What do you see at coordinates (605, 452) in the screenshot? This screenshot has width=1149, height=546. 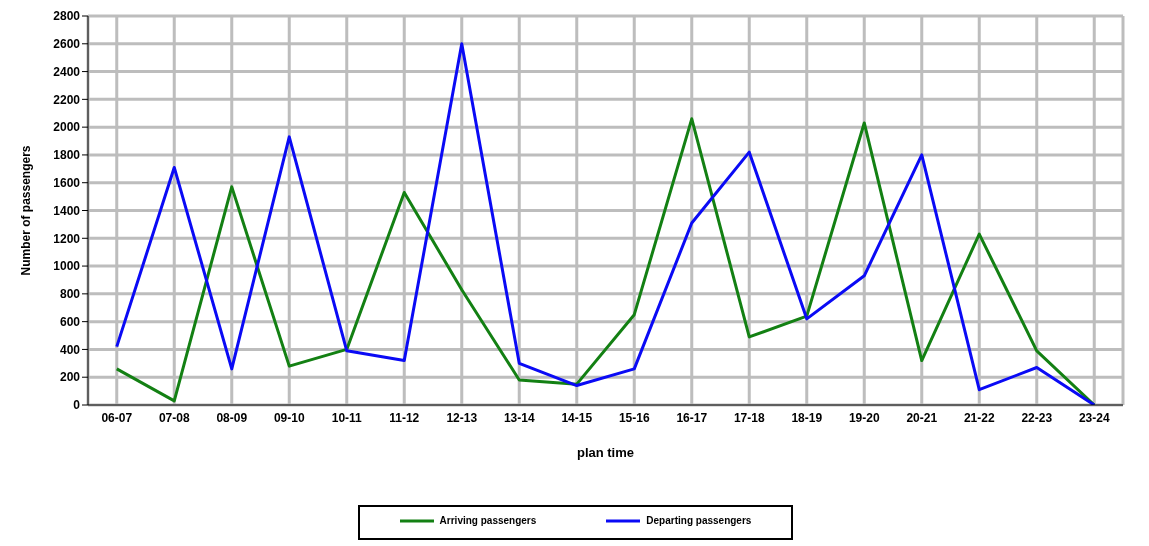 I see `x-axis-title: plan time` at bounding box center [605, 452].